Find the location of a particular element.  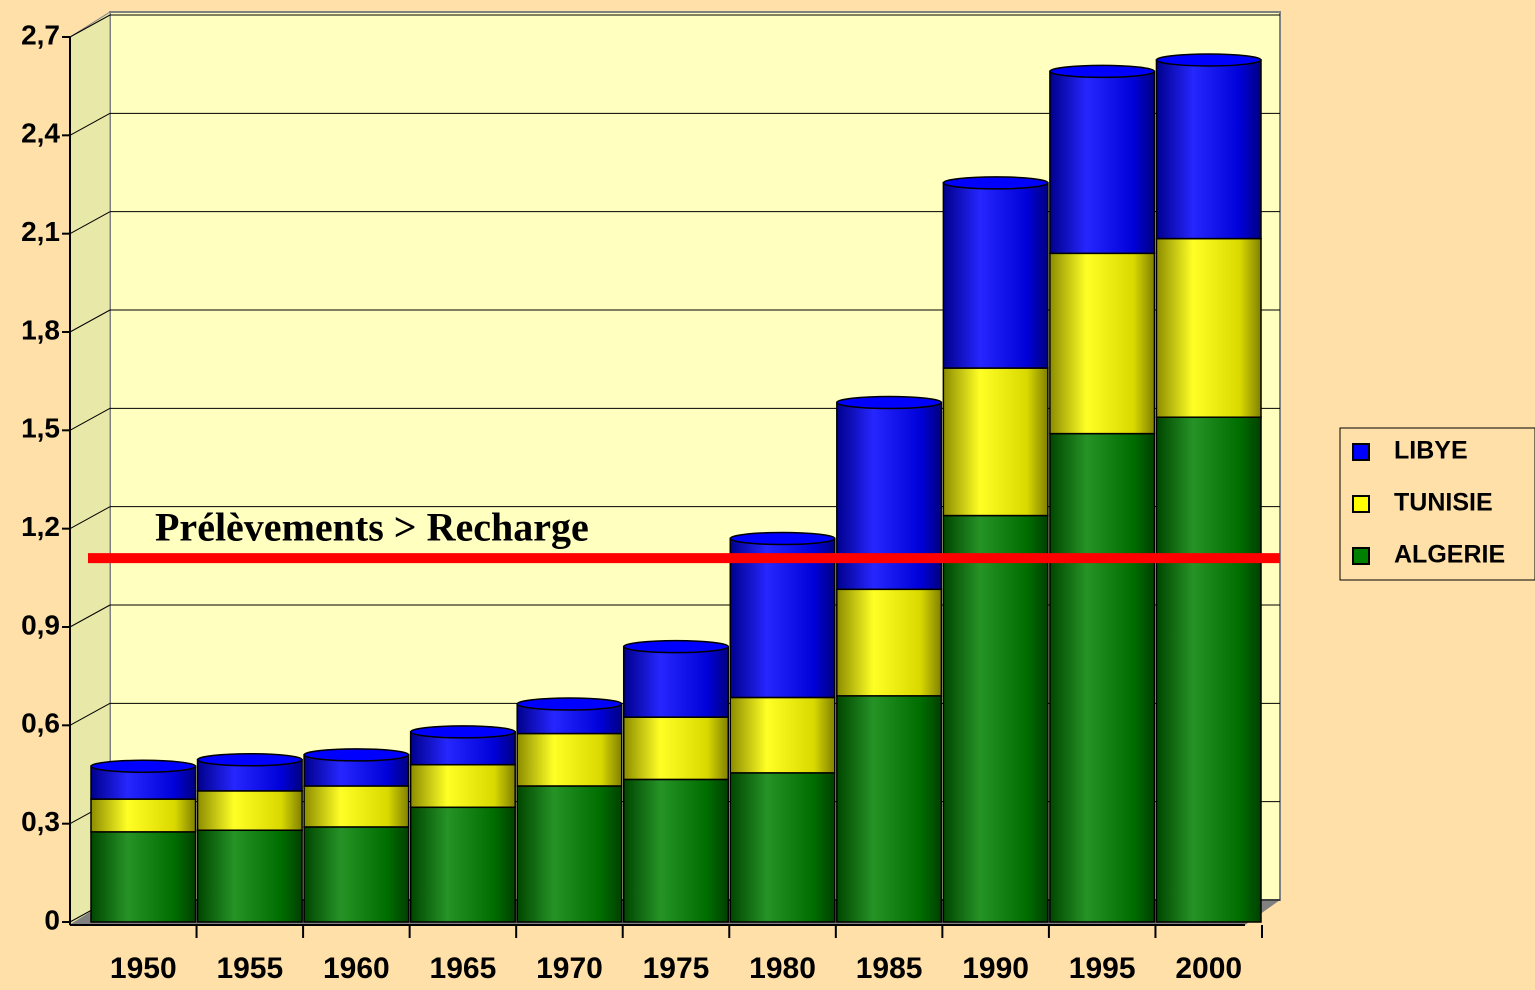

y-tick-label: 0,3 is located at coordinates (40, 821).